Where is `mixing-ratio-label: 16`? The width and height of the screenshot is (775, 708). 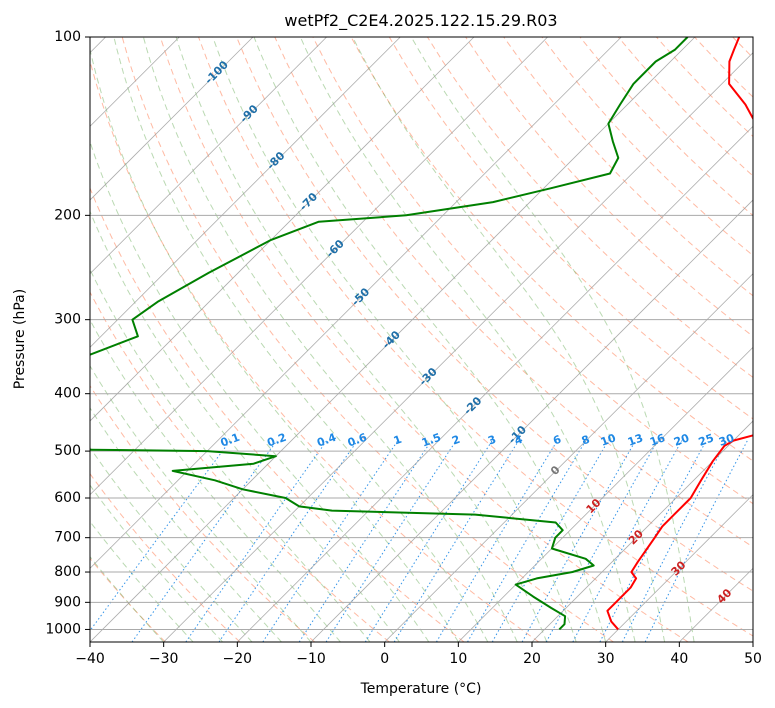
mixing-ratio-label: 16 is located at coordinates (657, 440).